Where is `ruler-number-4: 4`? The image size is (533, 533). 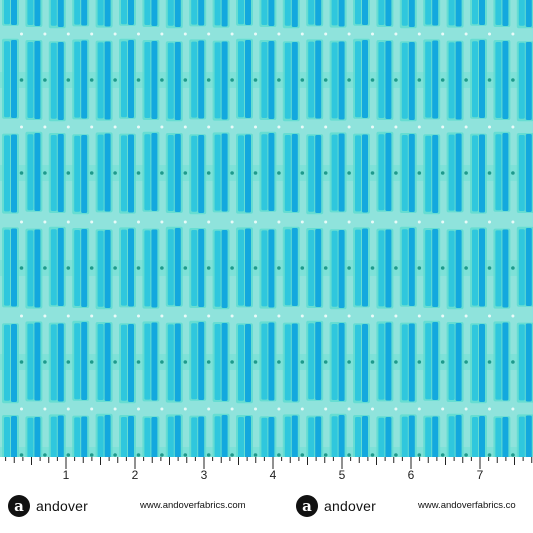 ruler-number-4: 4 is located at coordinates (273, 475).